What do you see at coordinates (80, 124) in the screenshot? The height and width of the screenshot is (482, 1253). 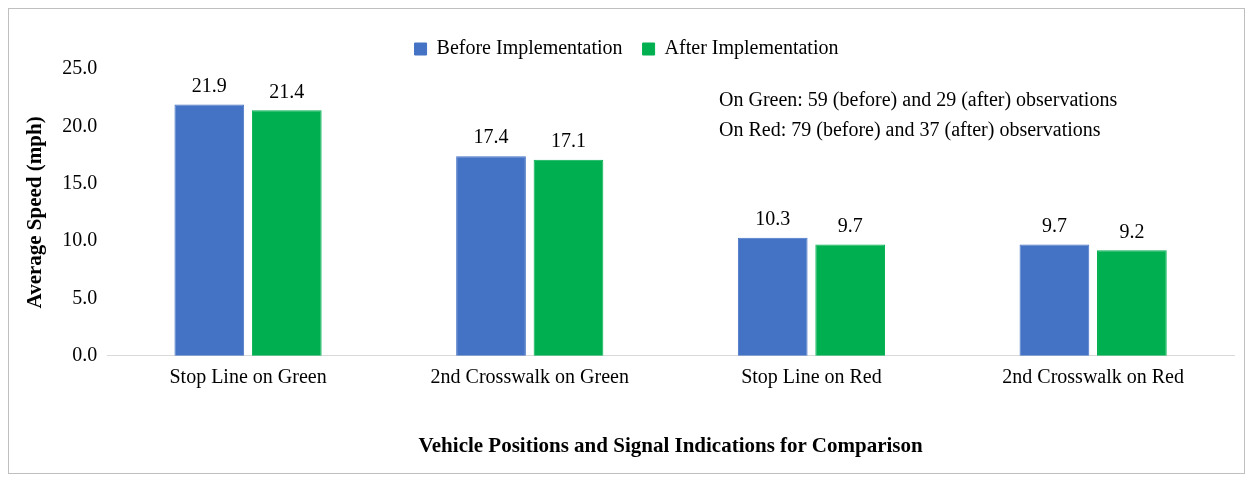 I see `y-tick-label: 20.0` at bounding box center [80, 124].